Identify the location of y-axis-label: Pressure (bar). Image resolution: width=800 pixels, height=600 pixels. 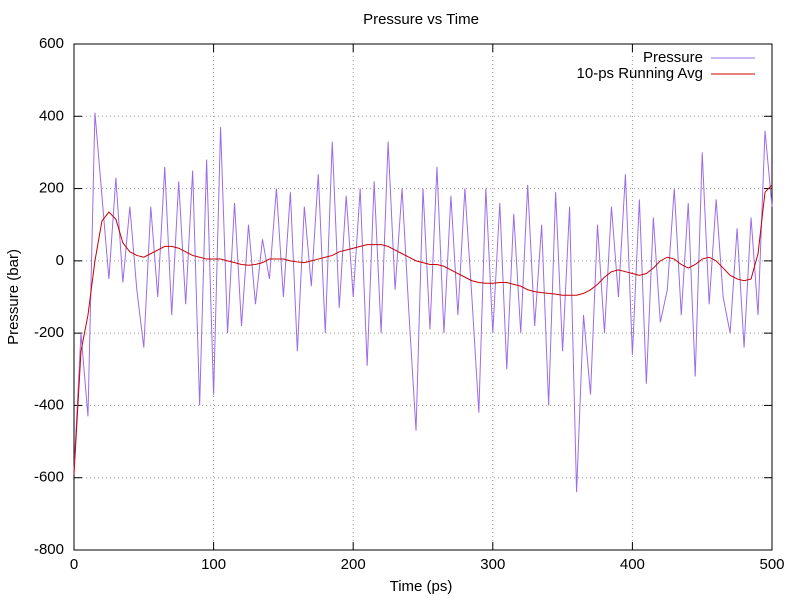
(13, 297).